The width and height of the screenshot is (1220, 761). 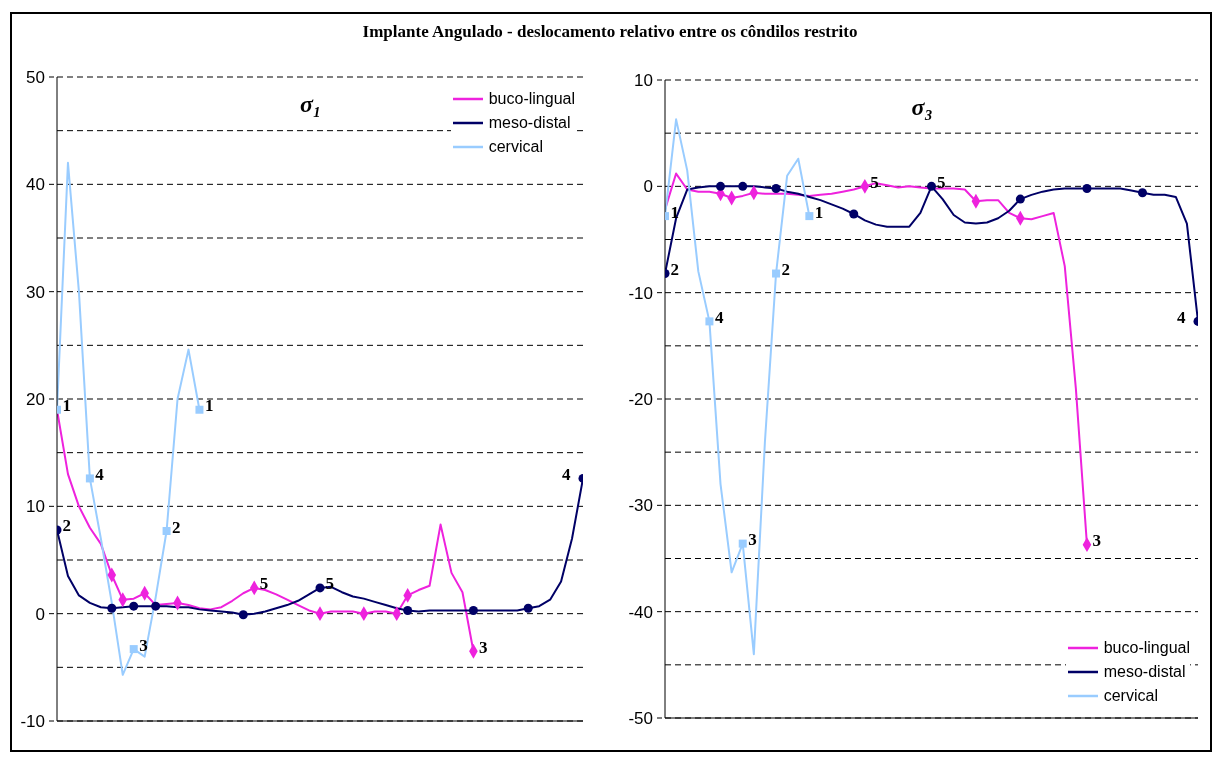 What do you see at coordinates (35, 399) in the screenshot?
I see `y-tick-label: 20` at bounding box center [35, 399].